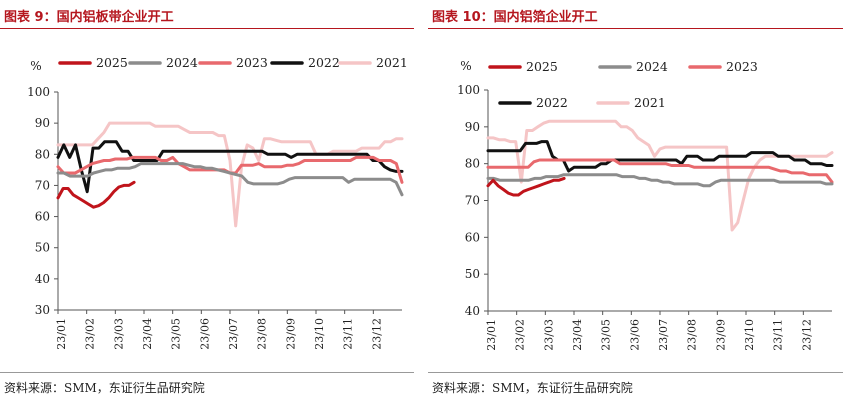 The width and height of the screenshot is (849, 403). I want to click on chart-title: 图表 10：国内铝箔企业开工, so click(515, 17).